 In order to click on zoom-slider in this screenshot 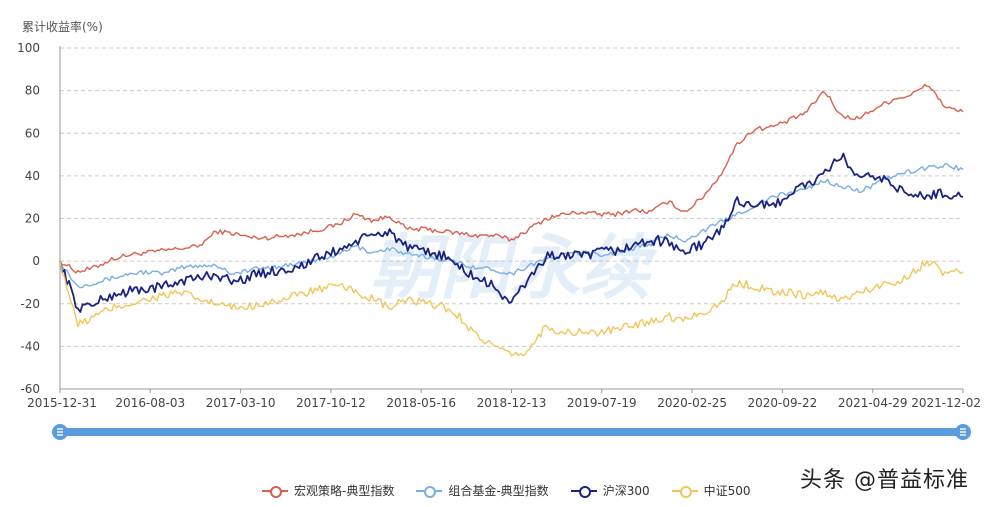, I will do `click(511, 432)`.